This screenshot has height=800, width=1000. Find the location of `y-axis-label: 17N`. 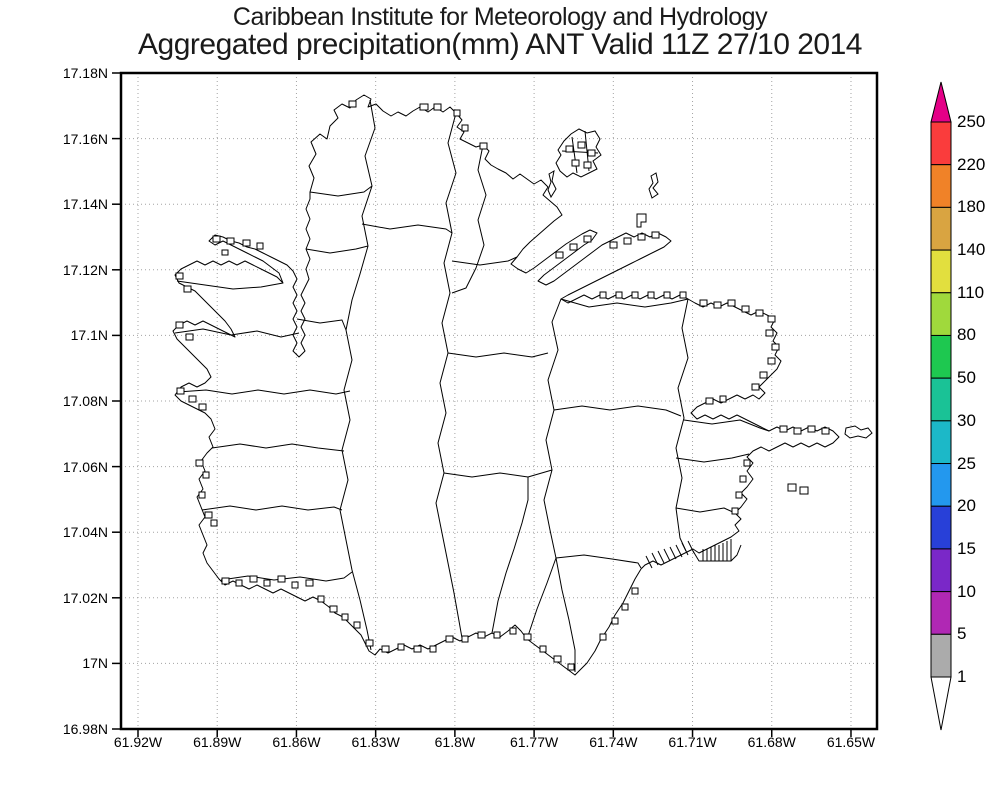

y-axis-label: 17N is located at coordinates (95, 663).